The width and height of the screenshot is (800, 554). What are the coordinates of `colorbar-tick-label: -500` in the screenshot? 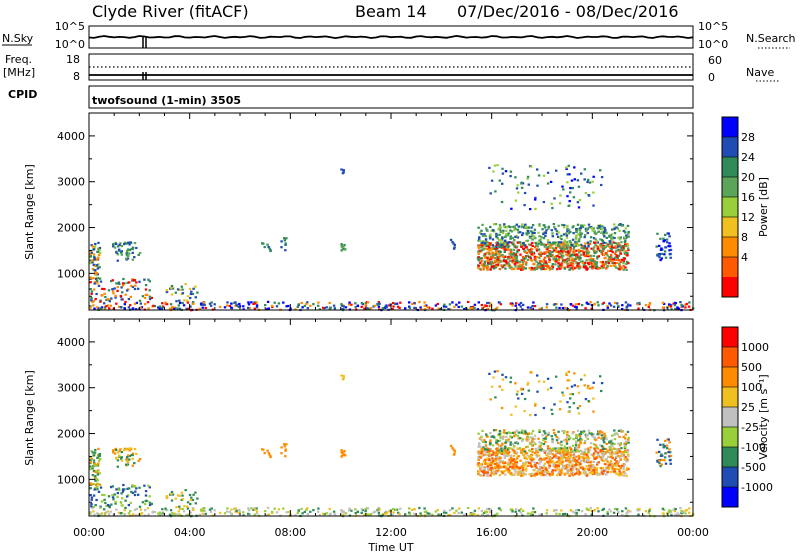 It's located at (753, 467).